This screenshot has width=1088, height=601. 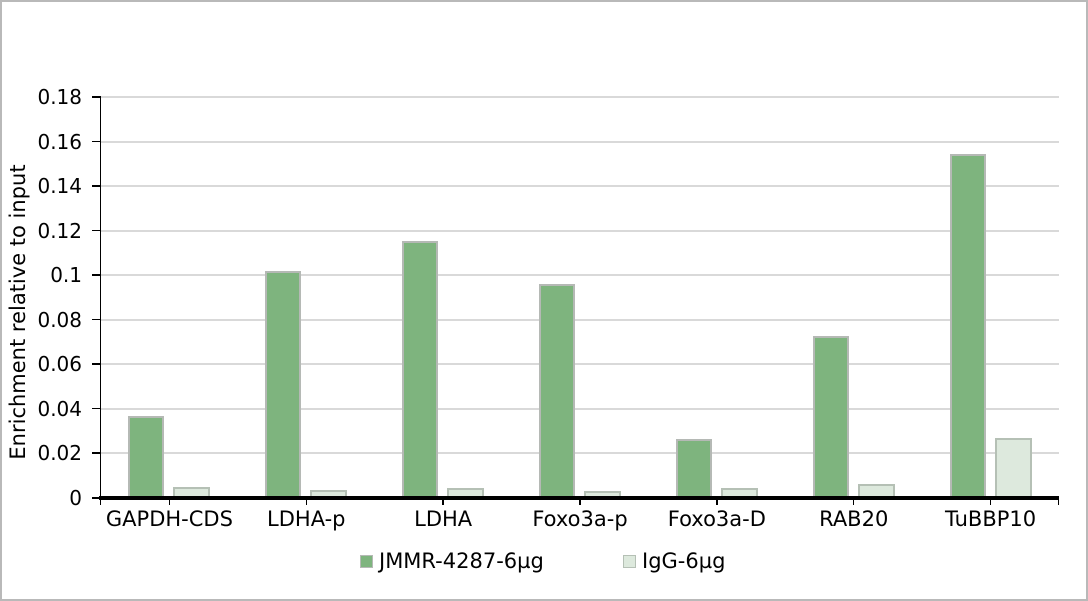 What do you see at coordinates (100, 301) in the screenshot?
I see `y-axis-line` at bounding box center [100, 301].